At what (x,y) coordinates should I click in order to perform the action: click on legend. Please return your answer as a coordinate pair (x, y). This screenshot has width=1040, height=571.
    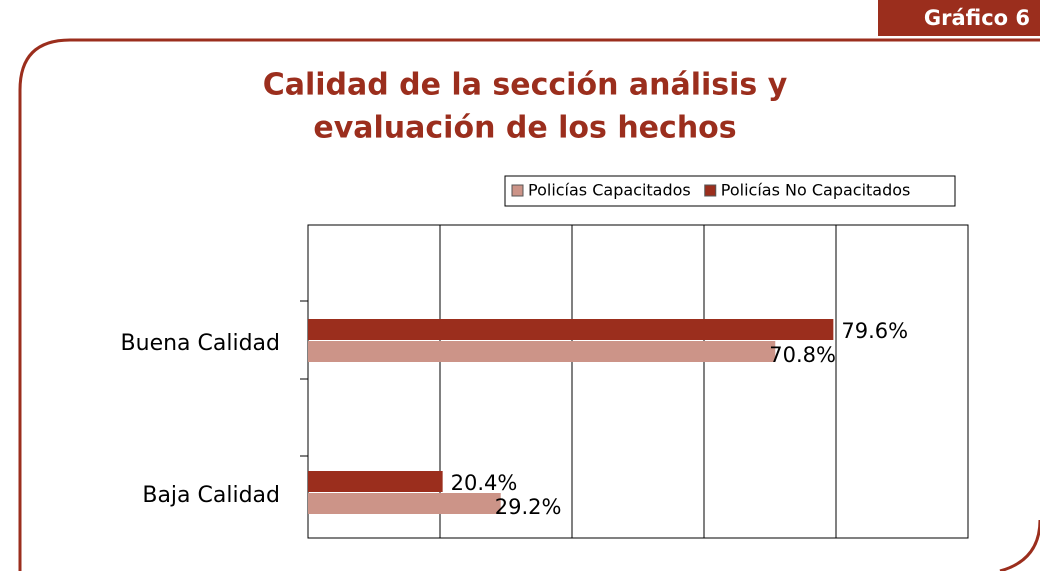
    Looking at the image, I should click on (730, 191).